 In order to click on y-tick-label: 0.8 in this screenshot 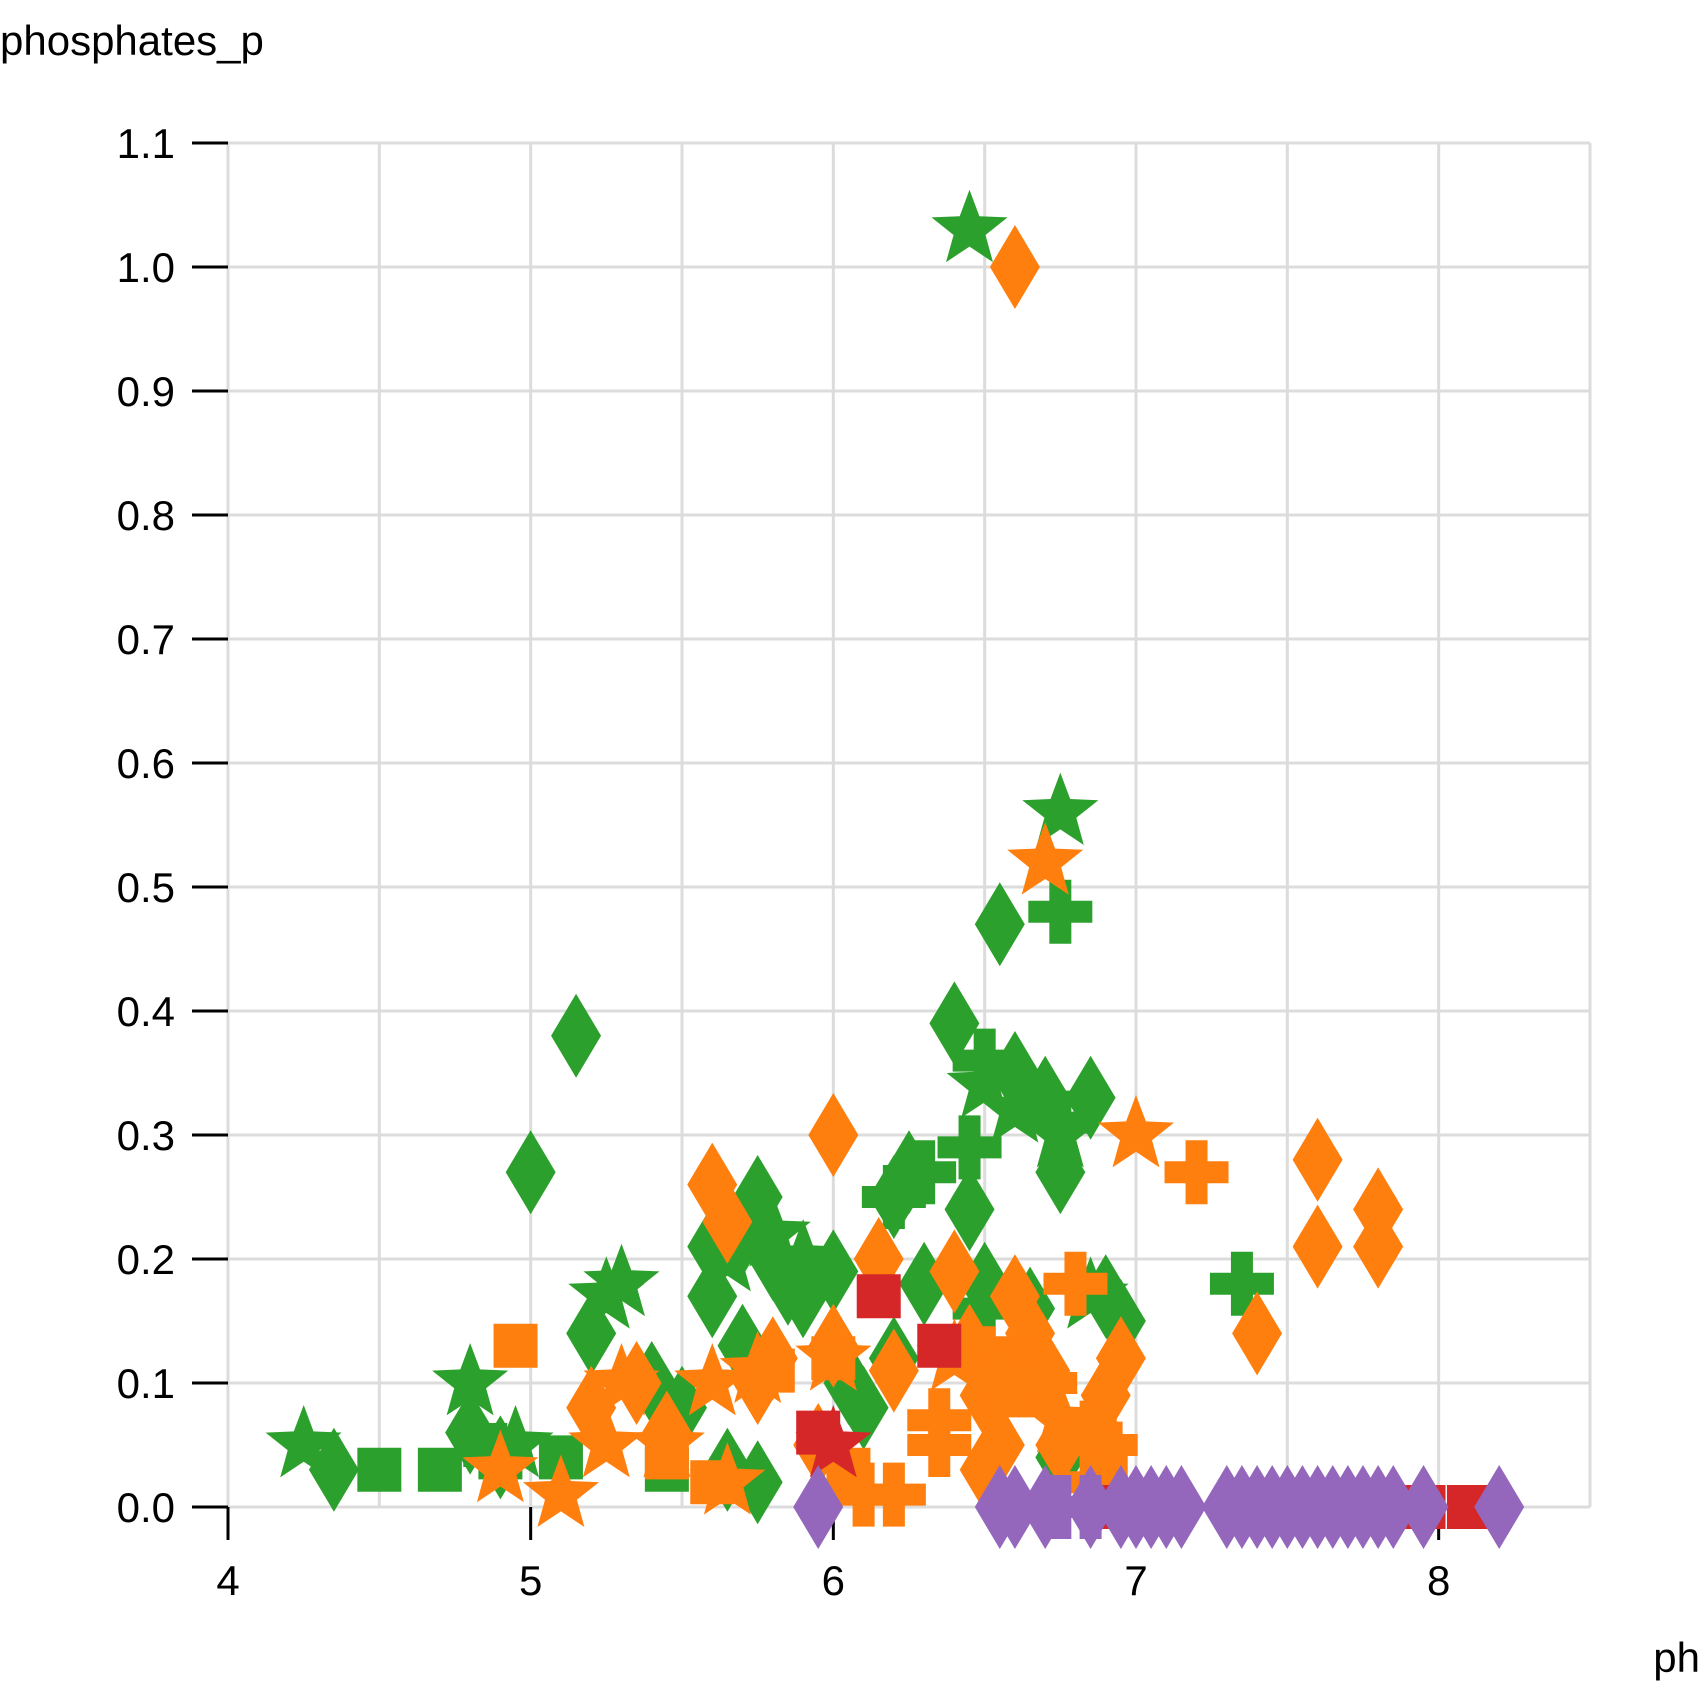, I will do `click(146, 515)`.